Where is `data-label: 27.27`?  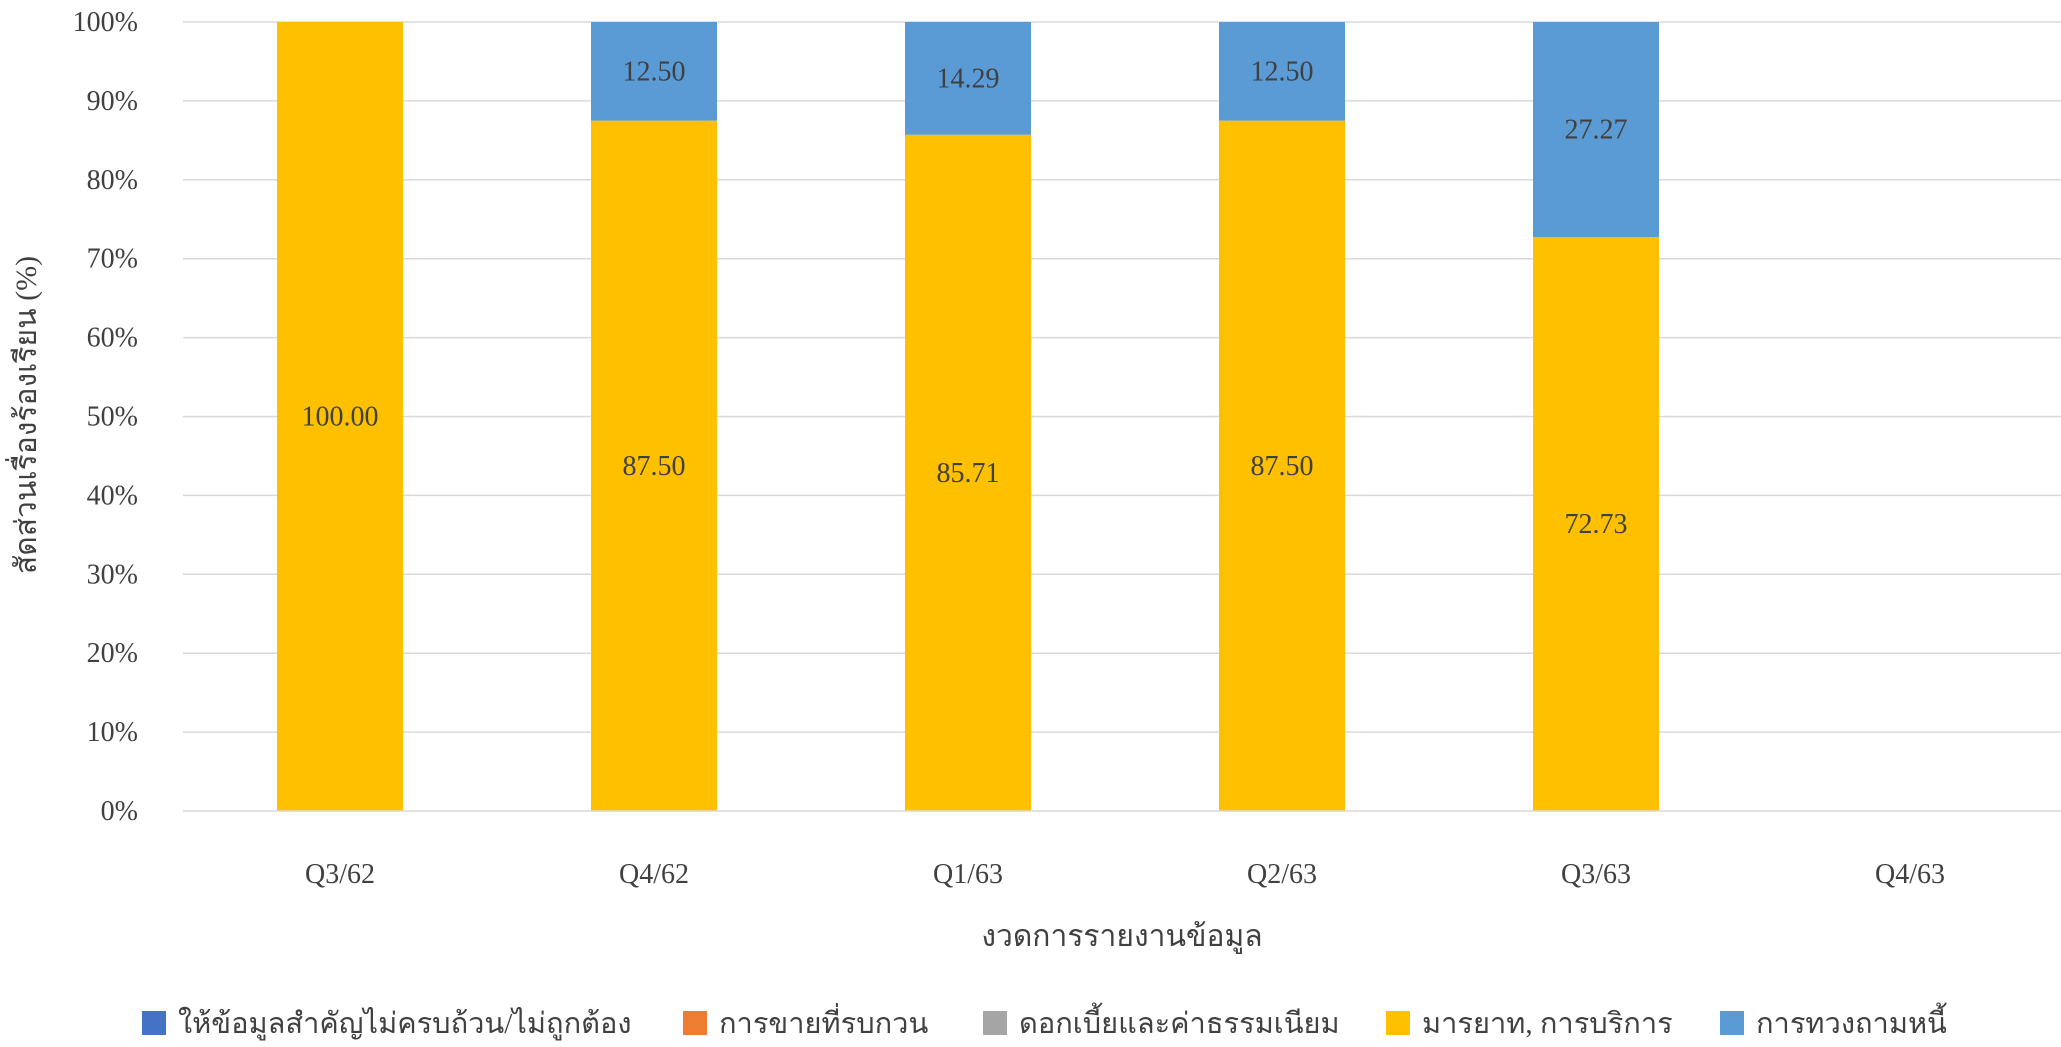 data-label: 27.27 is located at coordinates (1596, 130).